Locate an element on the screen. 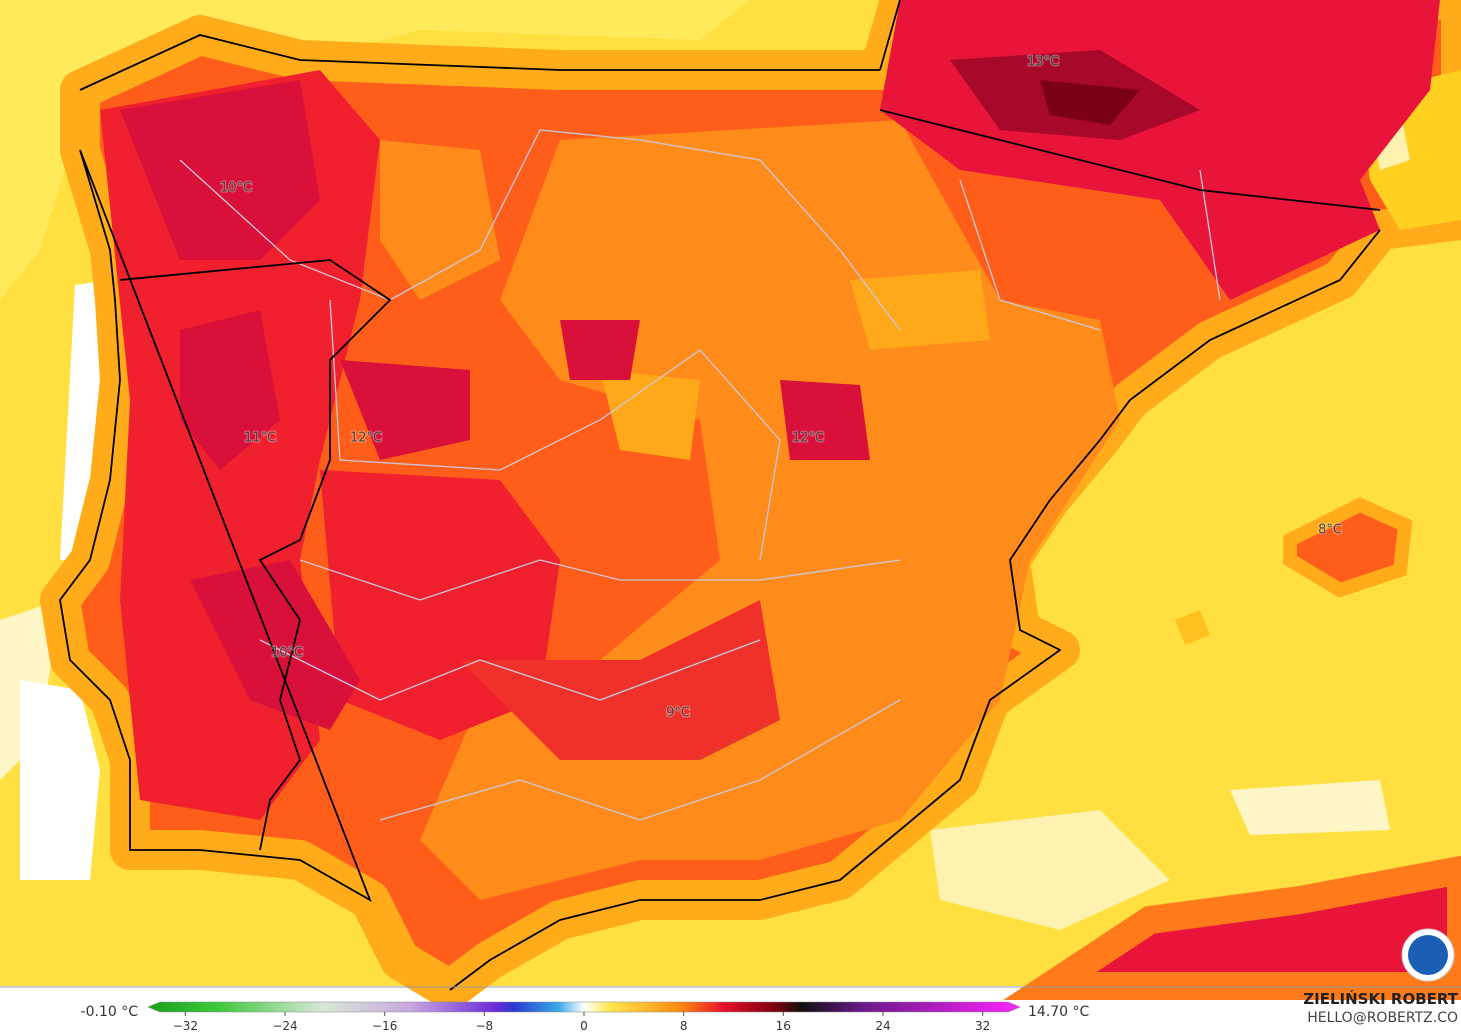 The image size is (1461, 1035). colorbar-tick-label: −16 is located at coordinates (384, 1026).